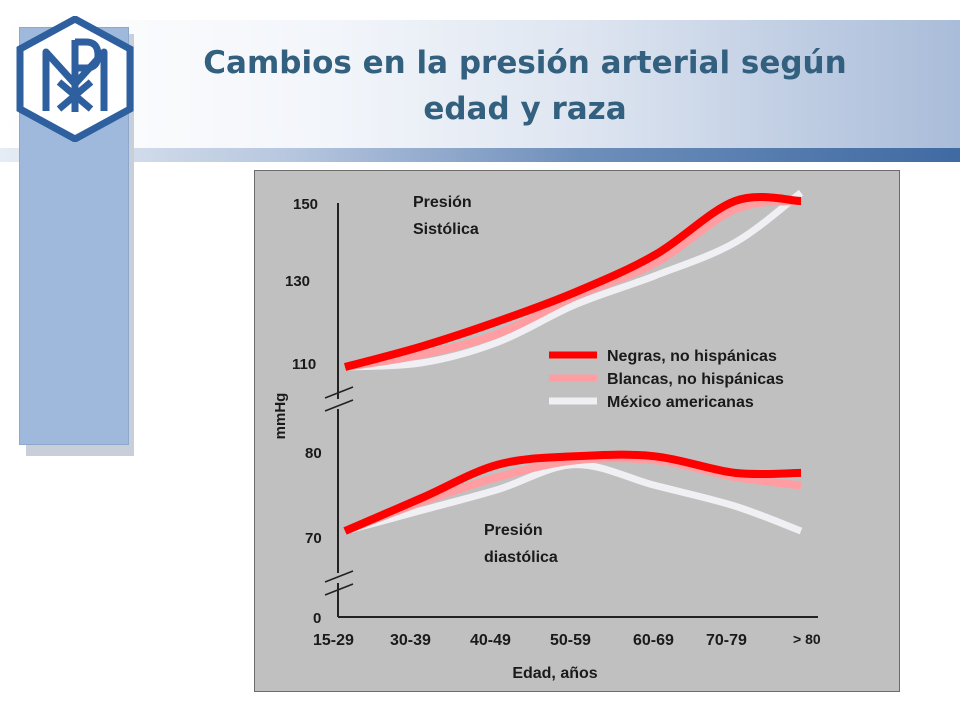 The image size is (960, 720). I want to click on x-tick-label: 15-29, so click(333, 640).